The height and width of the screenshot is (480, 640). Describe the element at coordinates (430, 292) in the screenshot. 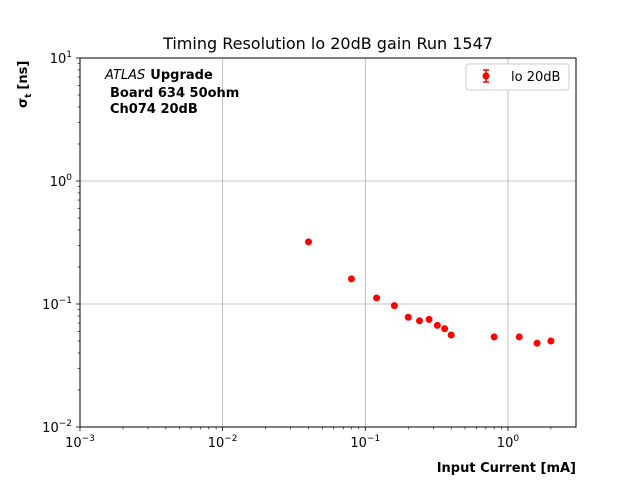

I see `data-points` at that location.